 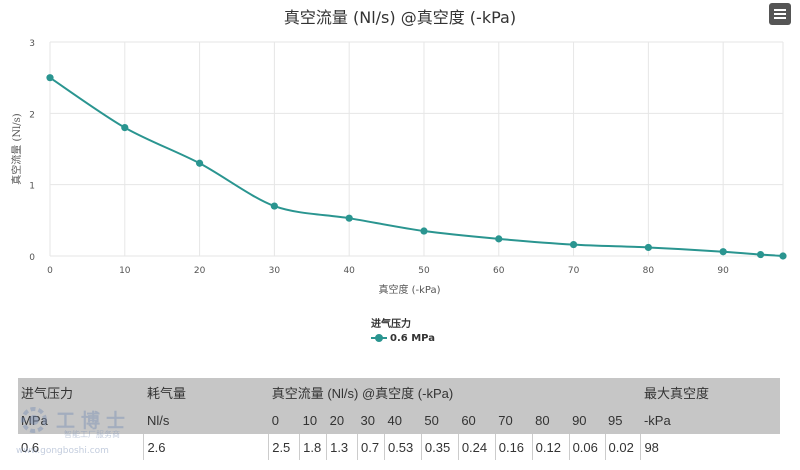 I want to click on y-tick-label: 1, so click(x=32, y=187).